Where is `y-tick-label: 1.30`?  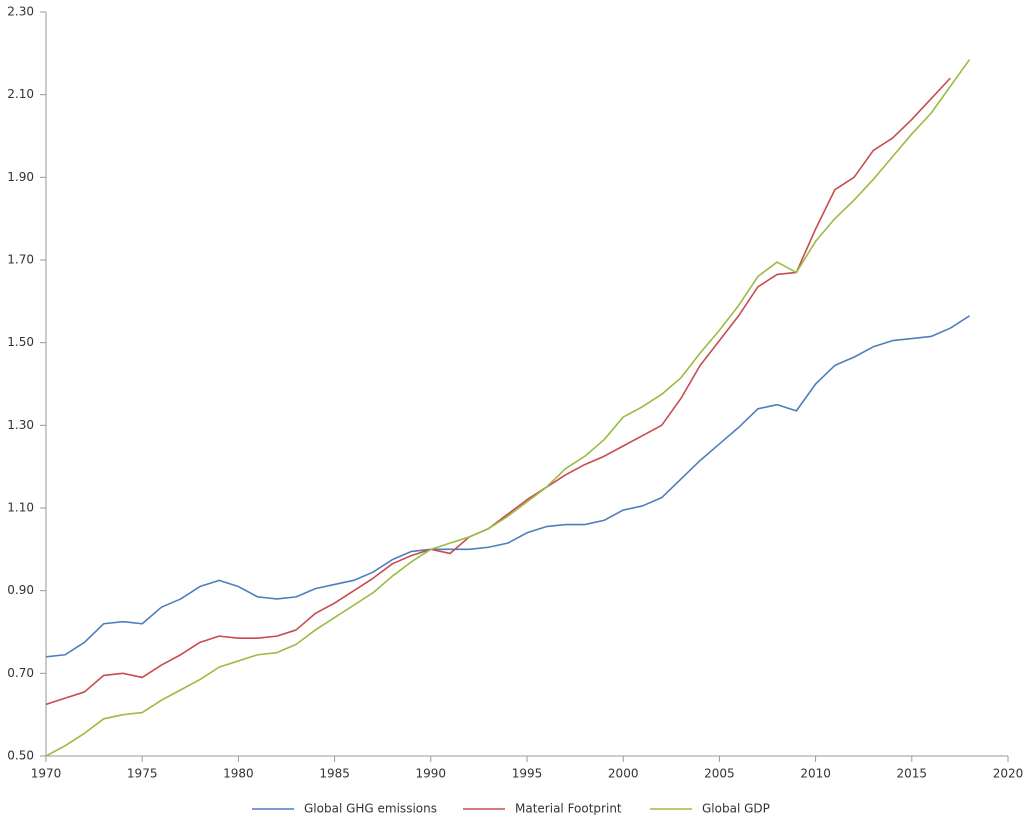
y-tick-label: 1.30 is located at coordinates (20, 425).